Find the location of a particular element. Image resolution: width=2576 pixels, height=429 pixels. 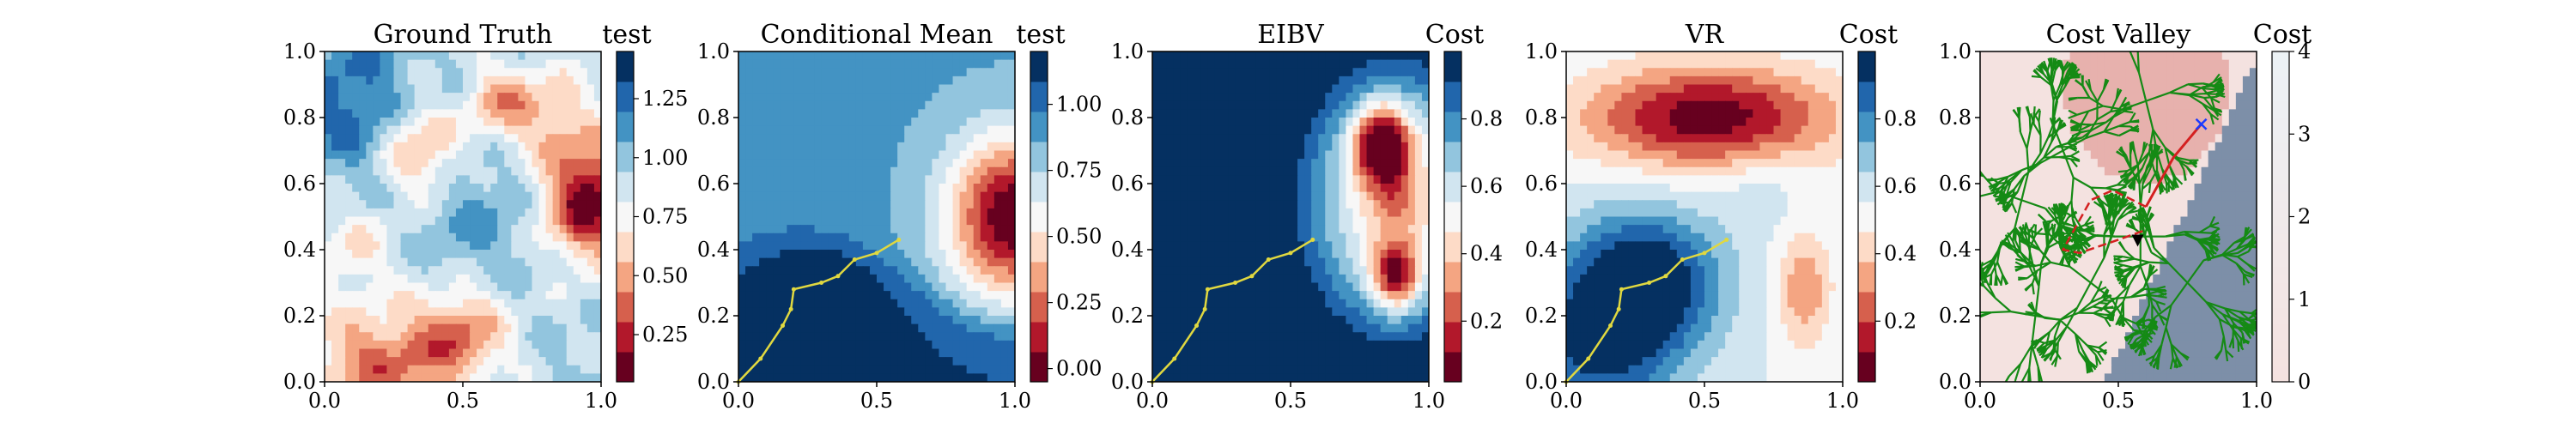

y-tick-label: 0.6 is located at coordinates (1127, 184).